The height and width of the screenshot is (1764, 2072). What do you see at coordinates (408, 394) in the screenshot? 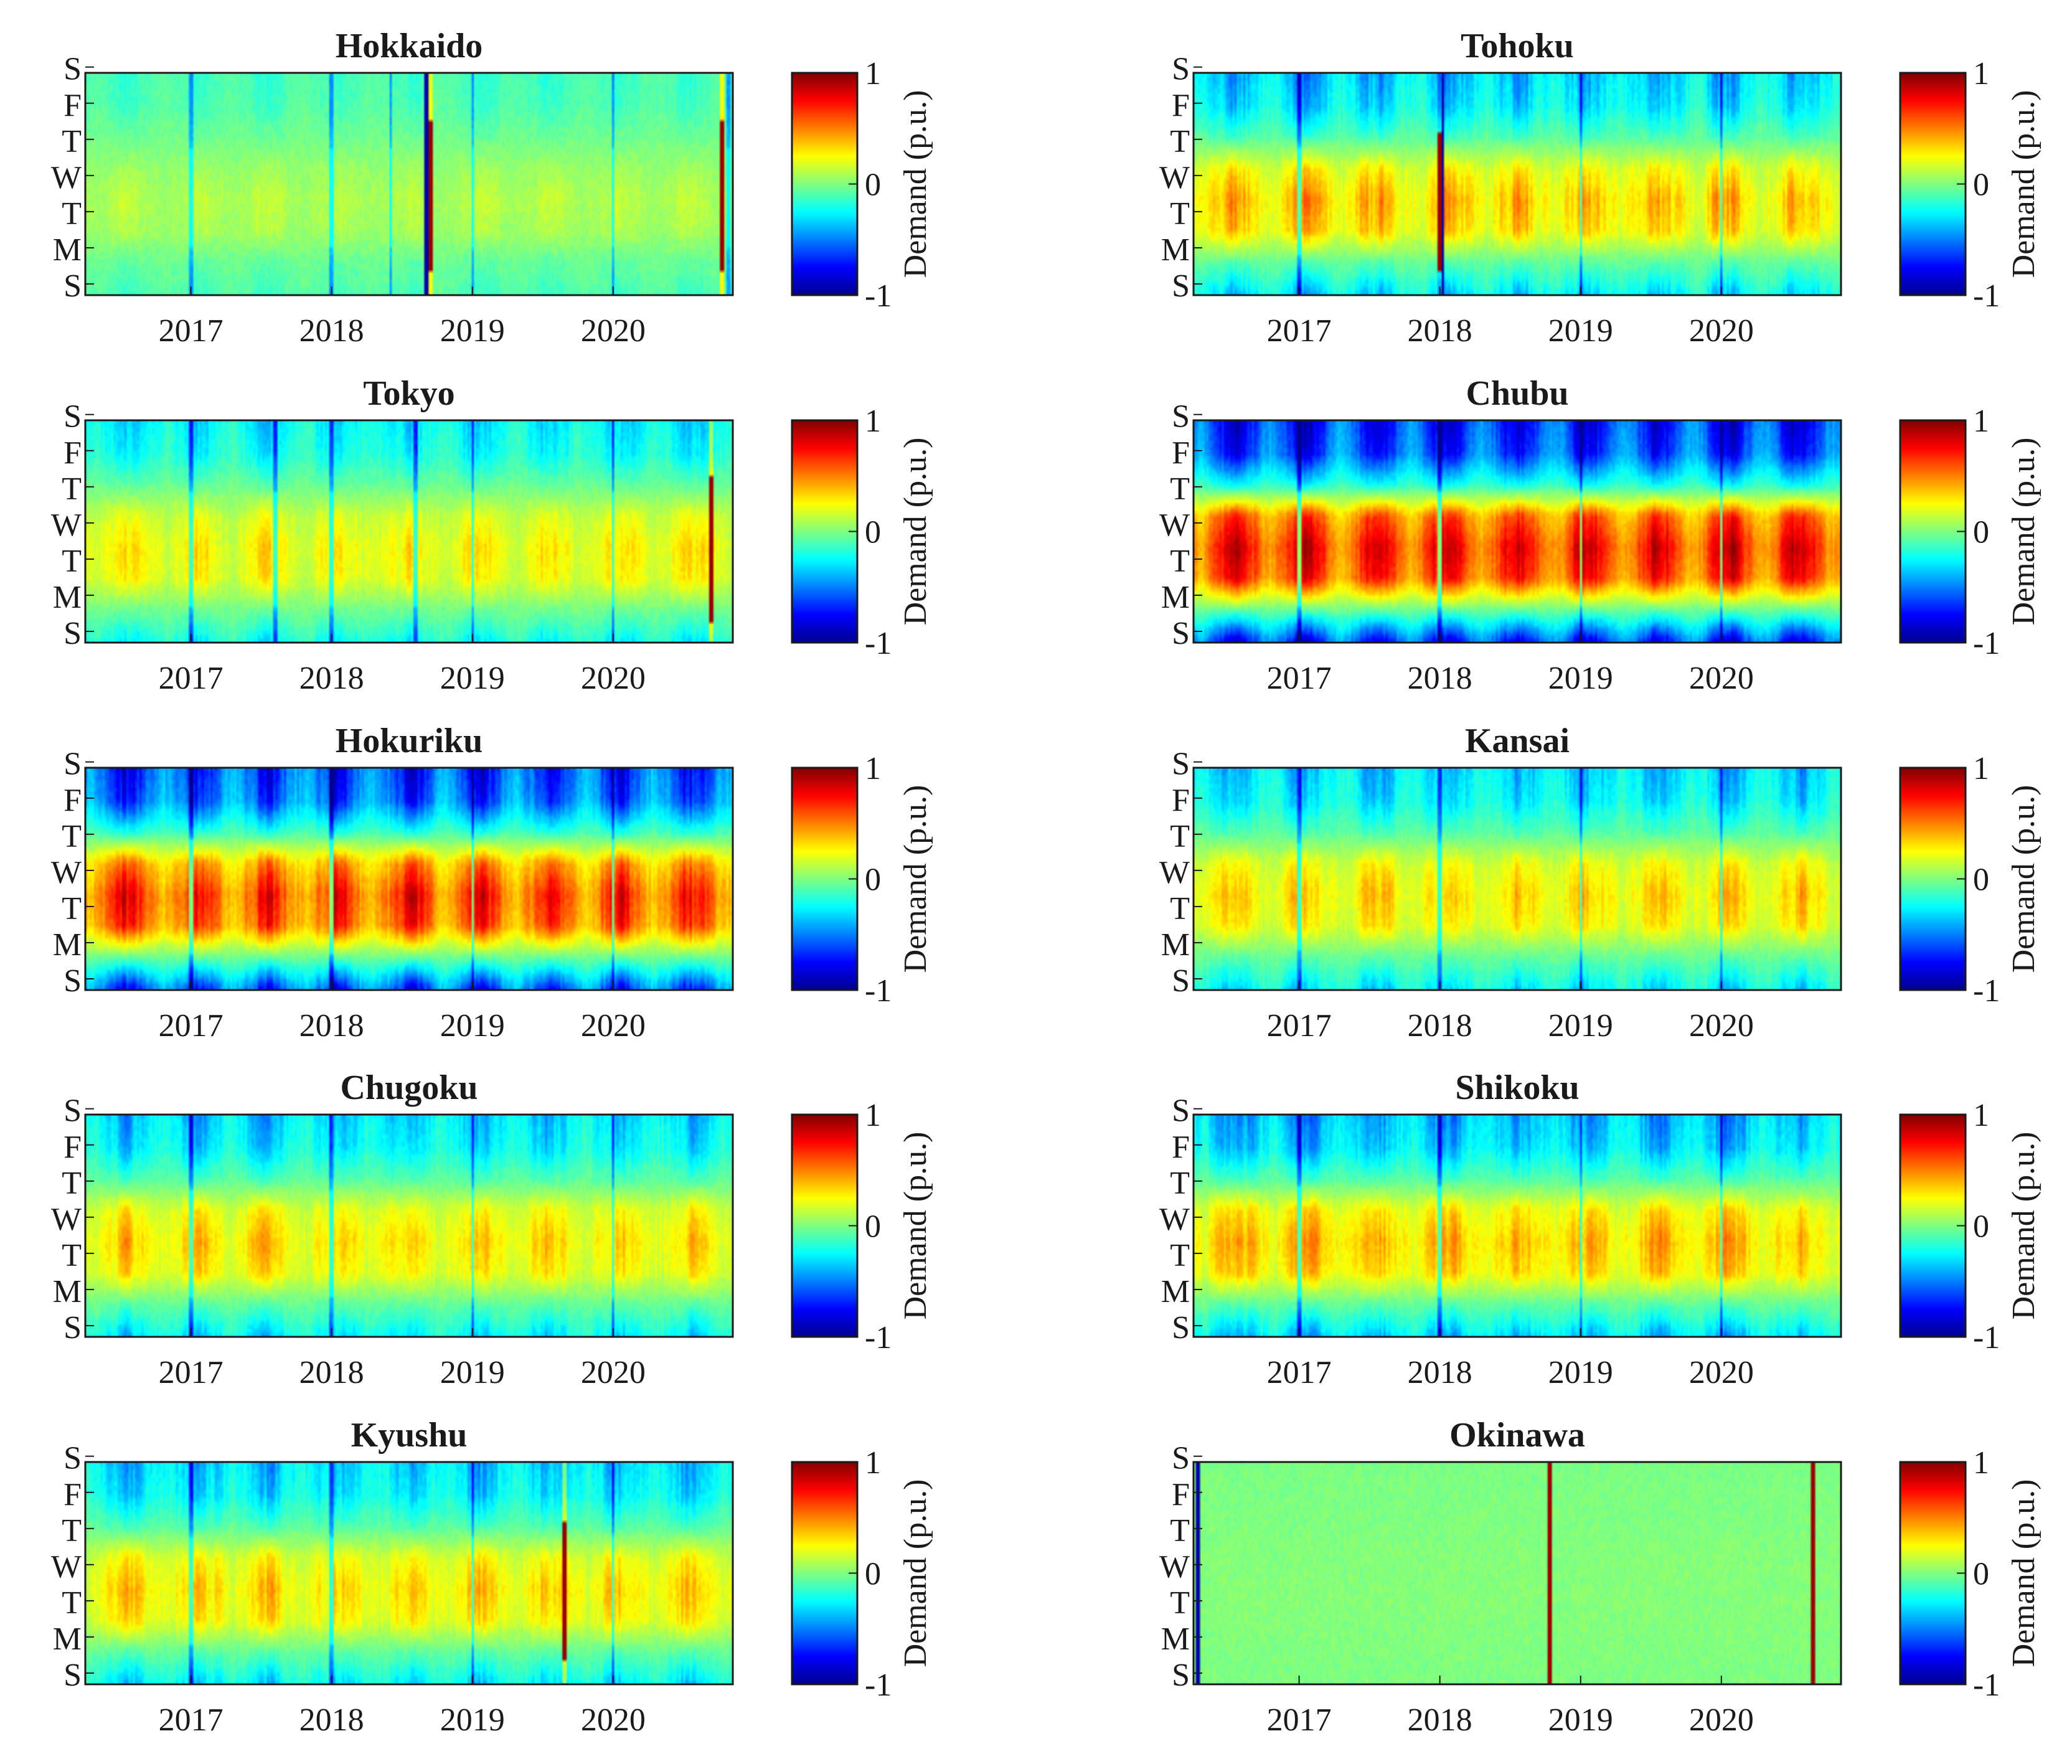
I see `panel-title: Tokyo` at bounding box center [408, 394].